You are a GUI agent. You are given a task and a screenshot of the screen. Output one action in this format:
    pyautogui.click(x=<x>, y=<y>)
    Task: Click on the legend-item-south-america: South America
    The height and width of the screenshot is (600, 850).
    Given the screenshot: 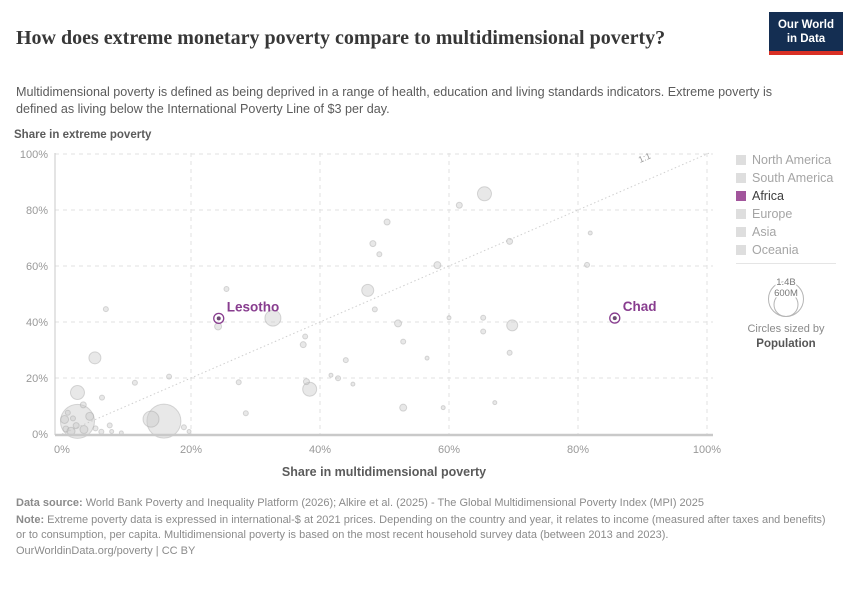 What is the action you would take?
    pyautogui.click(x=791, y=178)
    